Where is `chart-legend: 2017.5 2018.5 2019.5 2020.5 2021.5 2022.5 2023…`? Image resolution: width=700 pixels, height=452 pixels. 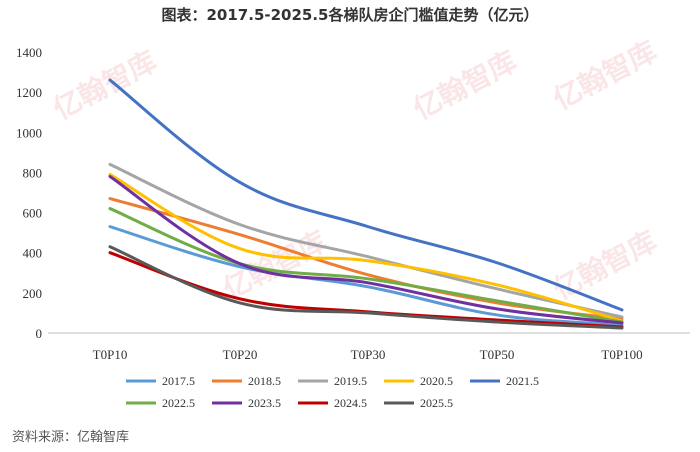 chart-legend: 2017.5 2018.5 2019.5 2020.5 2021.5 2022.5 2023… is located at coordinates (332, 392).